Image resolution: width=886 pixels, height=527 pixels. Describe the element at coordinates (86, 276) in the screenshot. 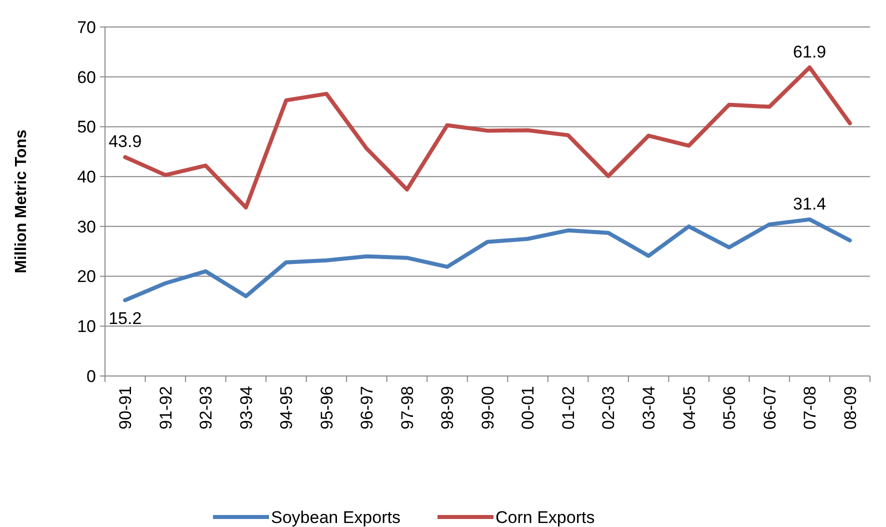

I see `y-tick-label: 20` at that location.